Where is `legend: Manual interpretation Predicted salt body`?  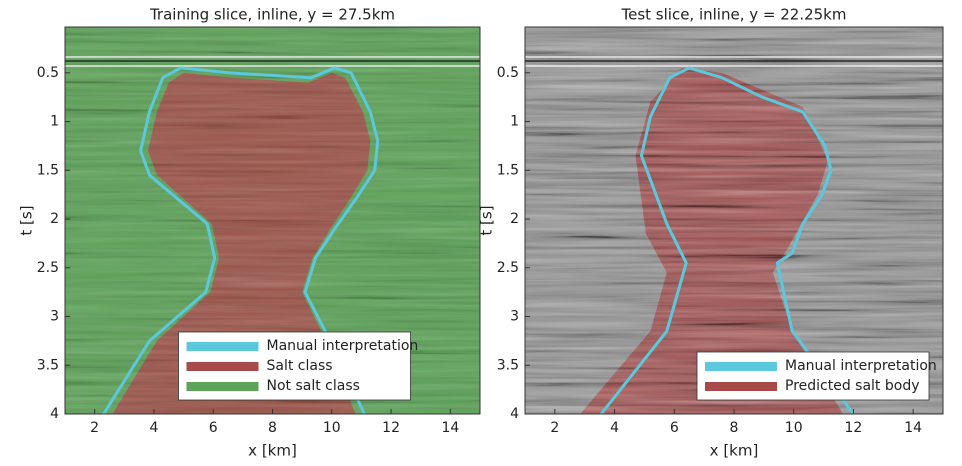 legend: Manual interpretation Predicted salt body is located at coordinates (816, 376).